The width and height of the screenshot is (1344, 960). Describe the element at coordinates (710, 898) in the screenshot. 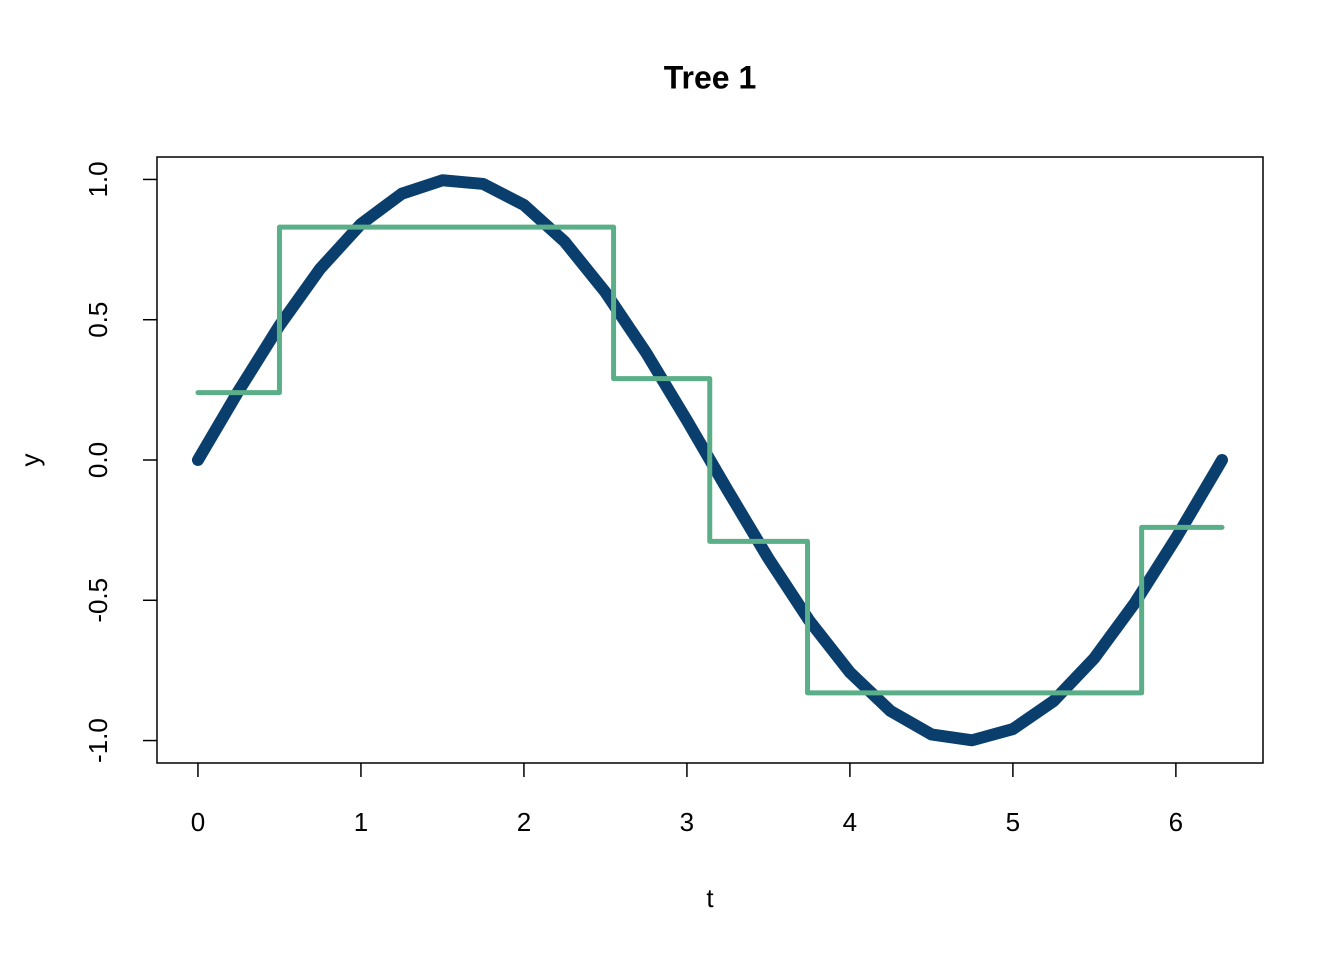

I see `x-axis-label: t` at that location.